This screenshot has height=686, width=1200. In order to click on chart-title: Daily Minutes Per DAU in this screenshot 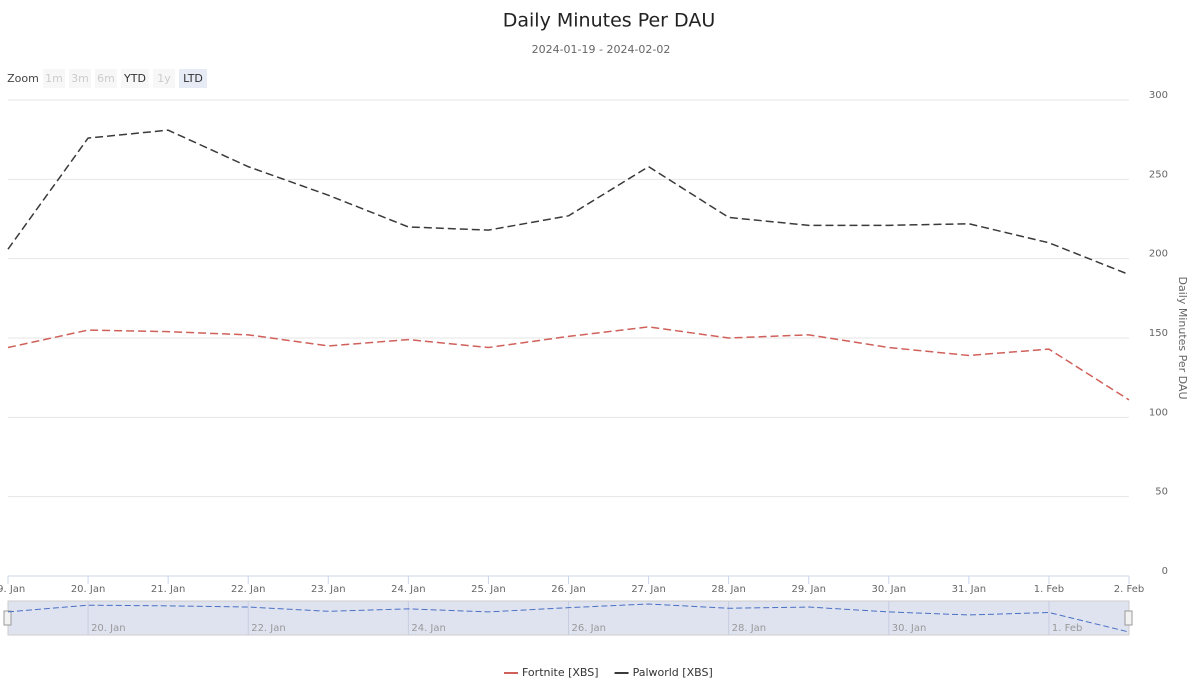, I will do `click(609, 21)`.